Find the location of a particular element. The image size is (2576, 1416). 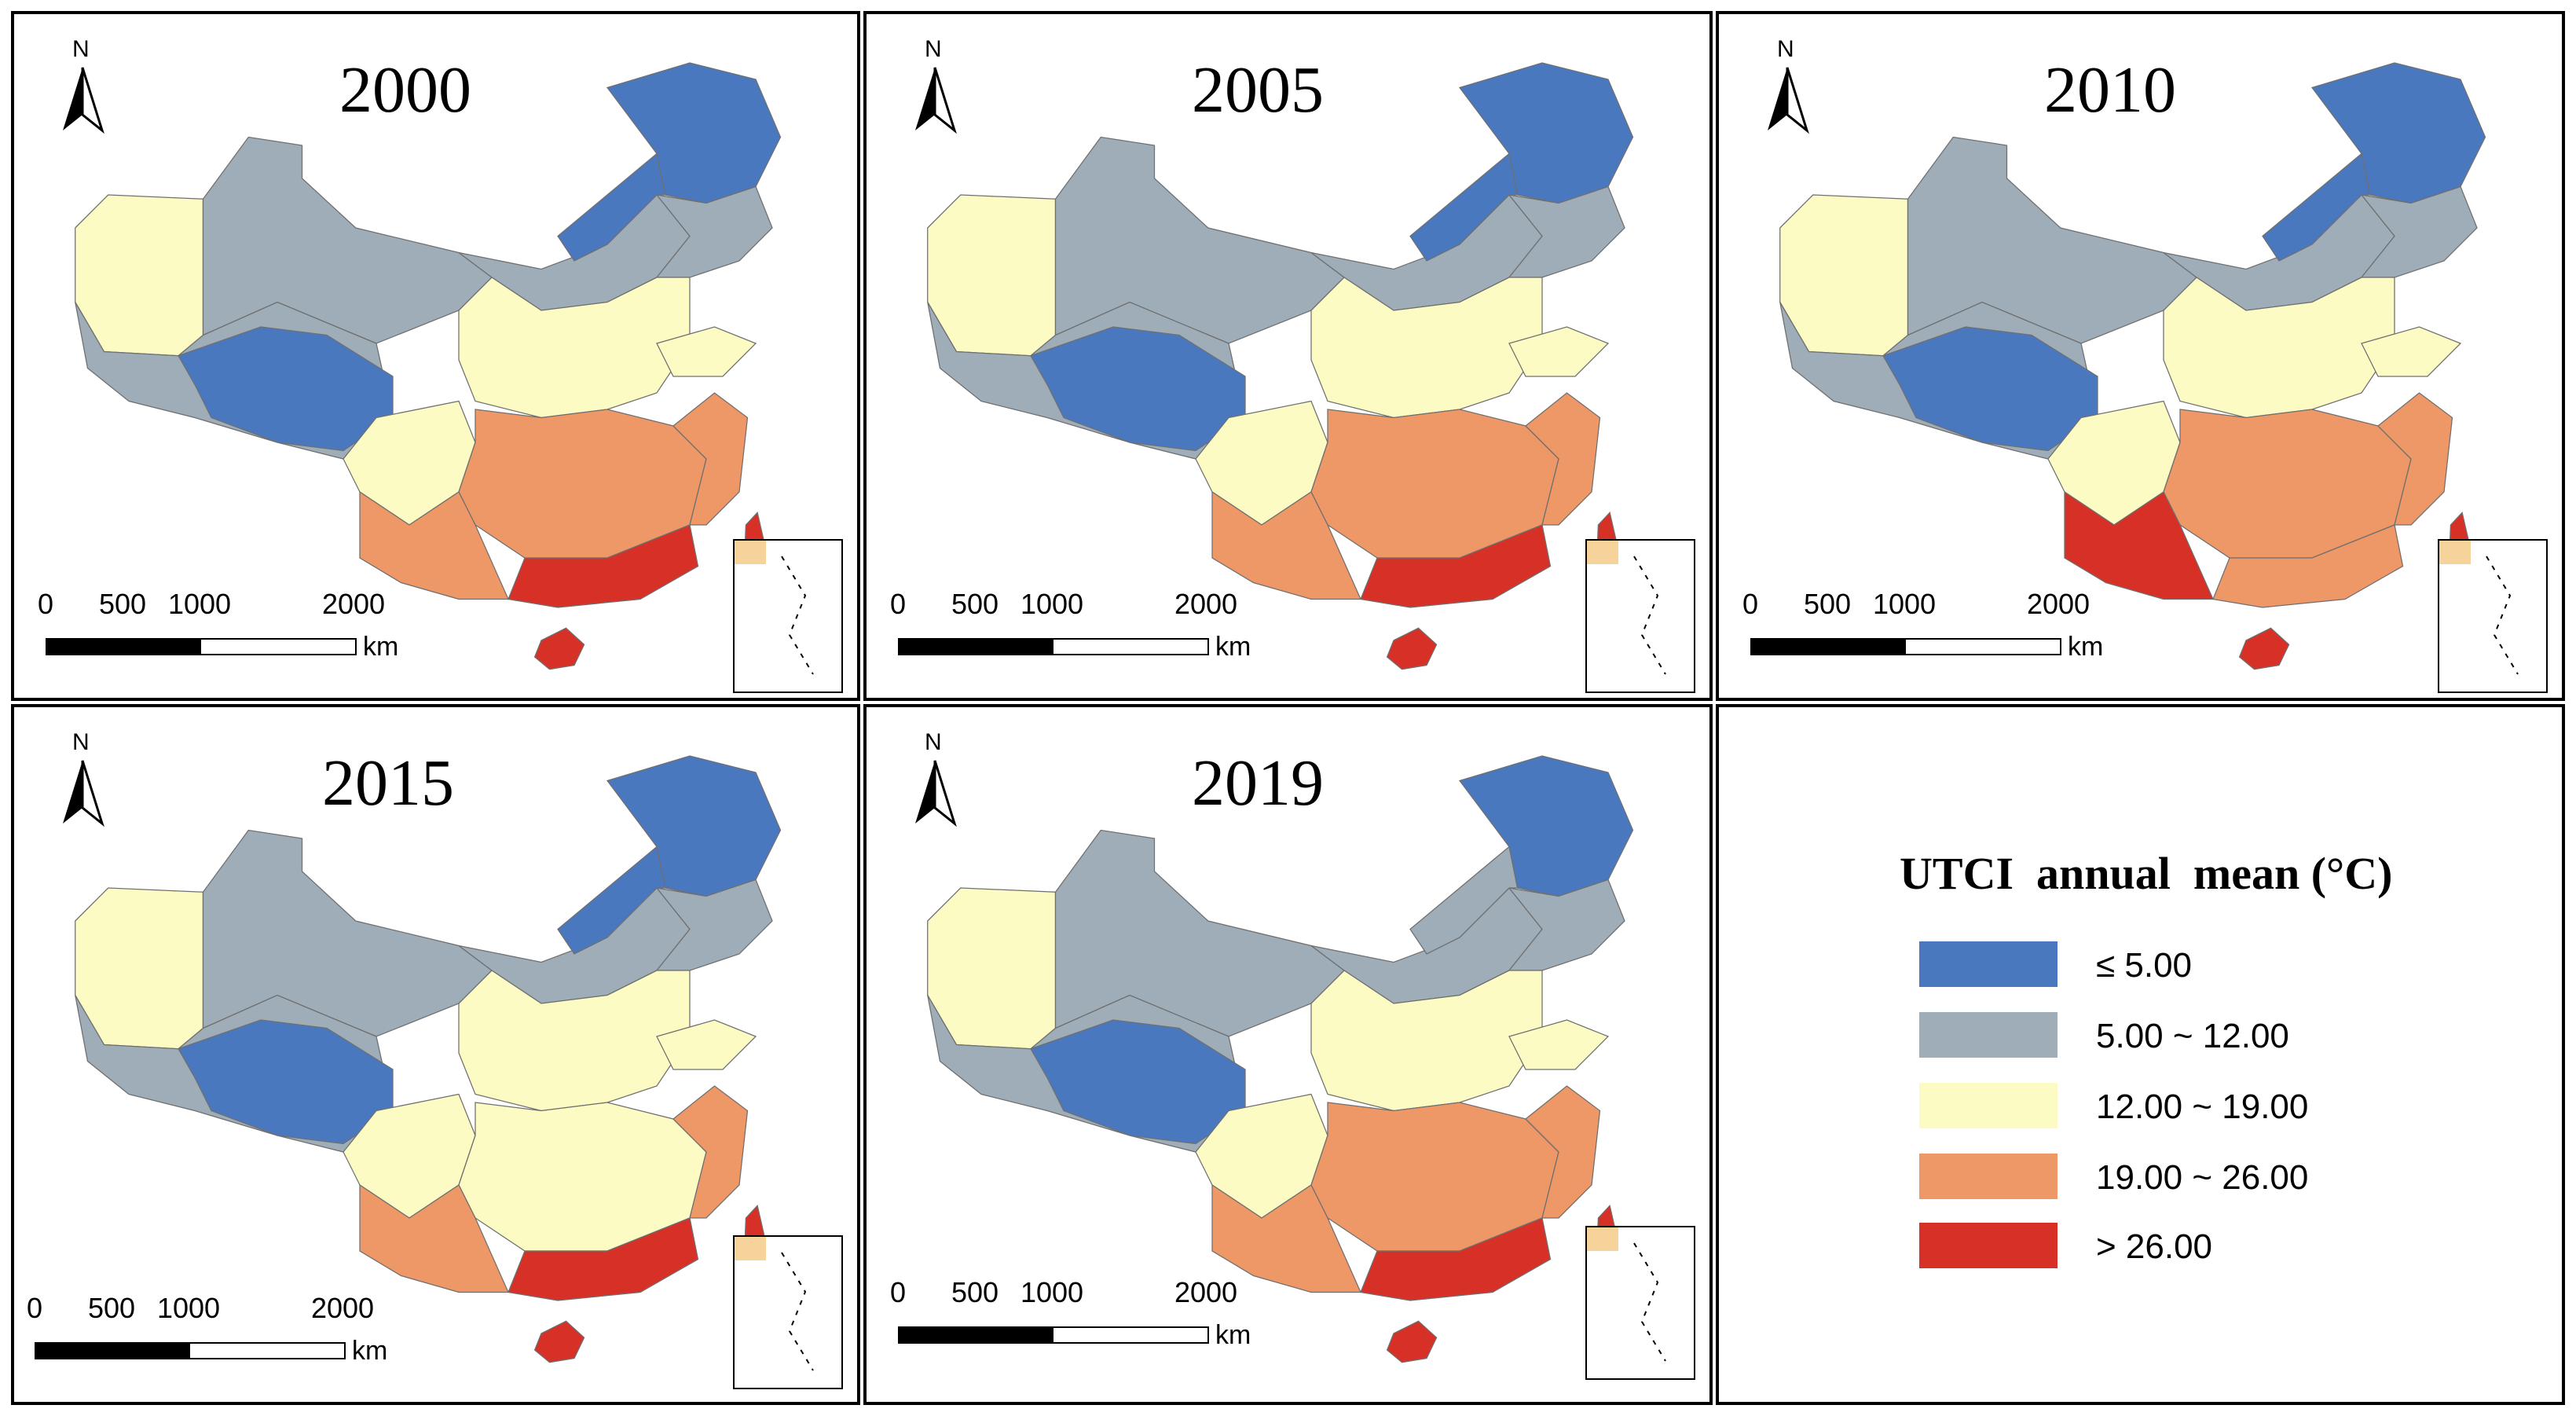

region-1-2019 is located at coordinates (1199, 933).